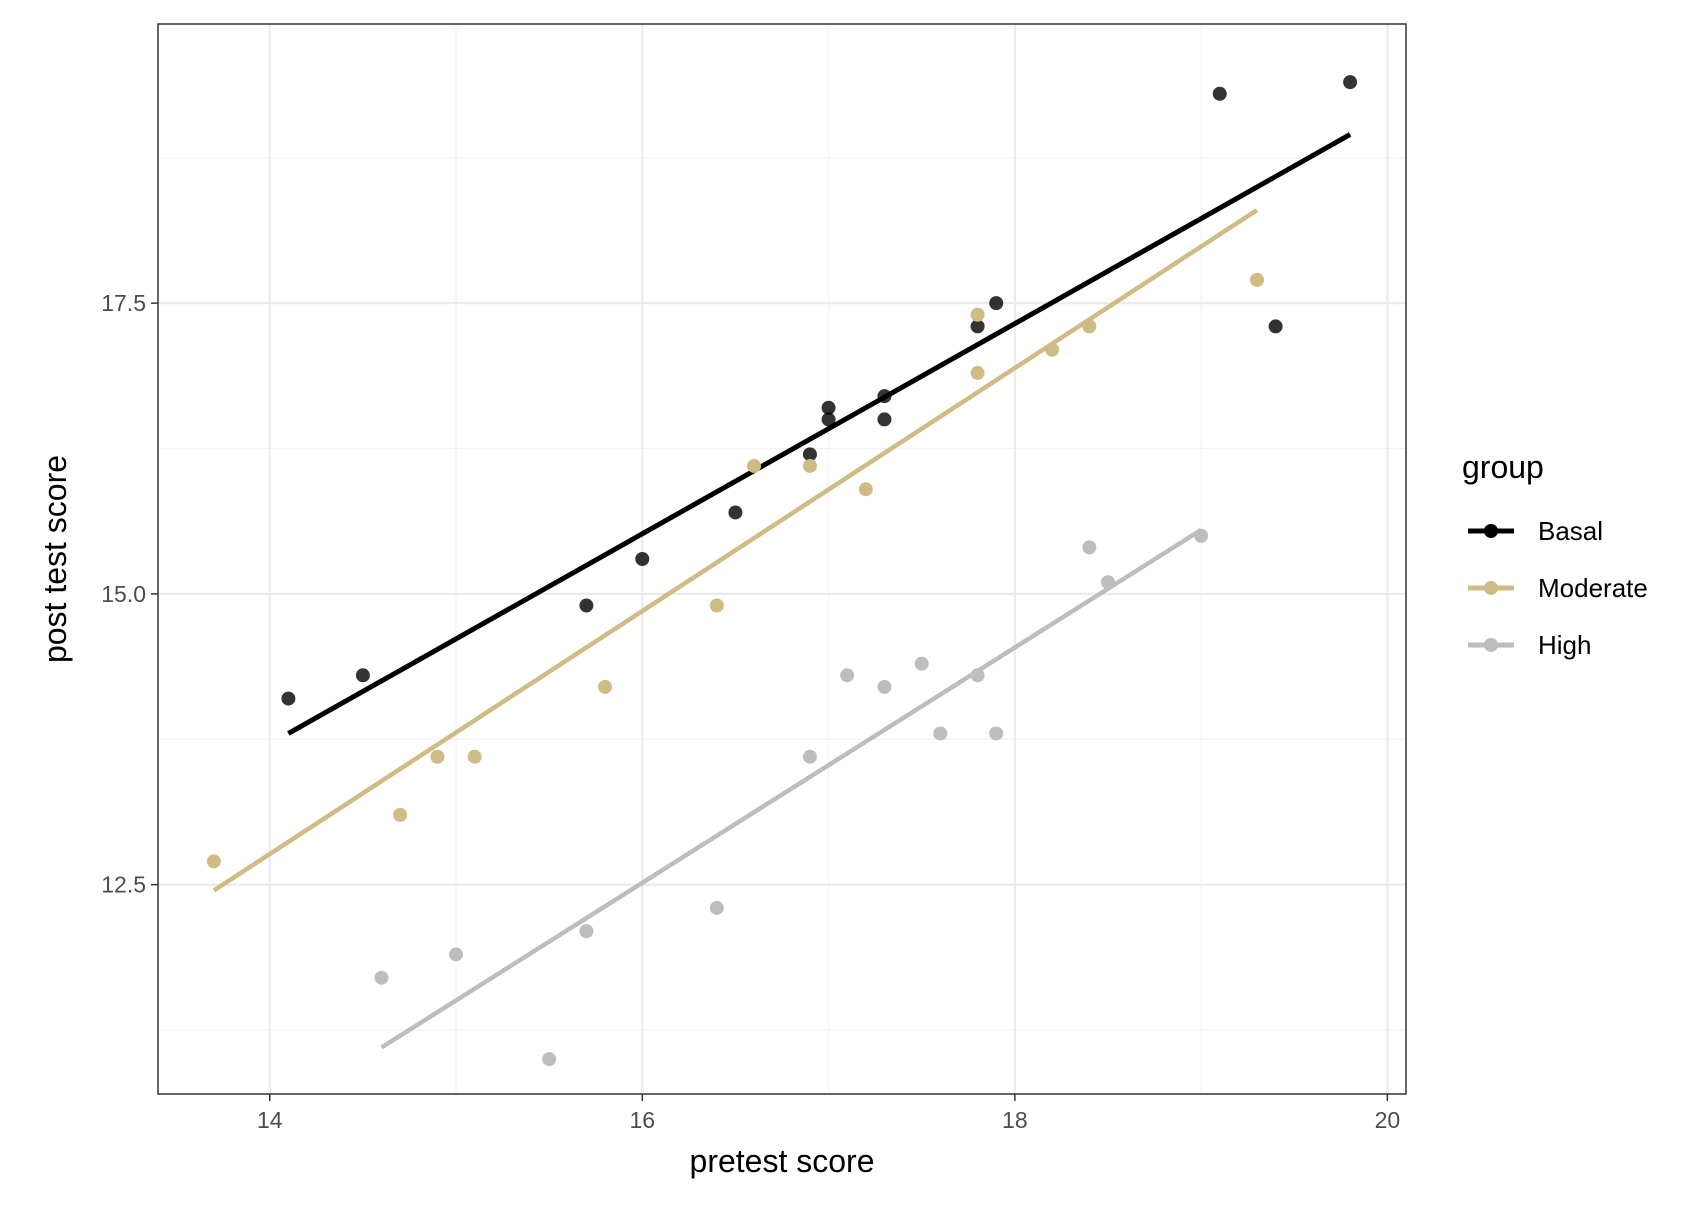  What do you see at coordinates (828, 1113) in the screenshot?
I see `x-axis: 14 16 18 20` at bounding box center [828, 1113].